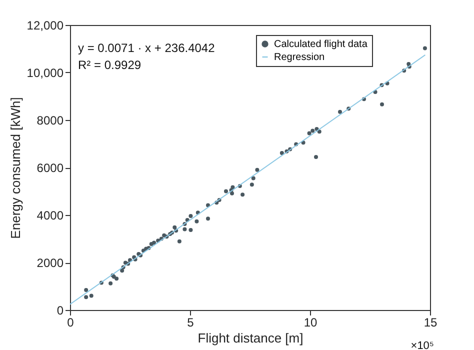  I want to click on annotation: y = 0.0071 · x + 236.4042, so click(147, 48).